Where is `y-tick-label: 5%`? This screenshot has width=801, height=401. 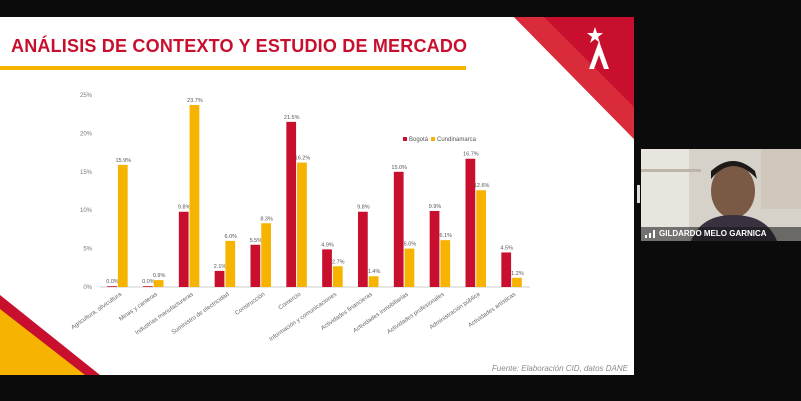 y-tick-label: 5% is located at coordinates (87, 250).